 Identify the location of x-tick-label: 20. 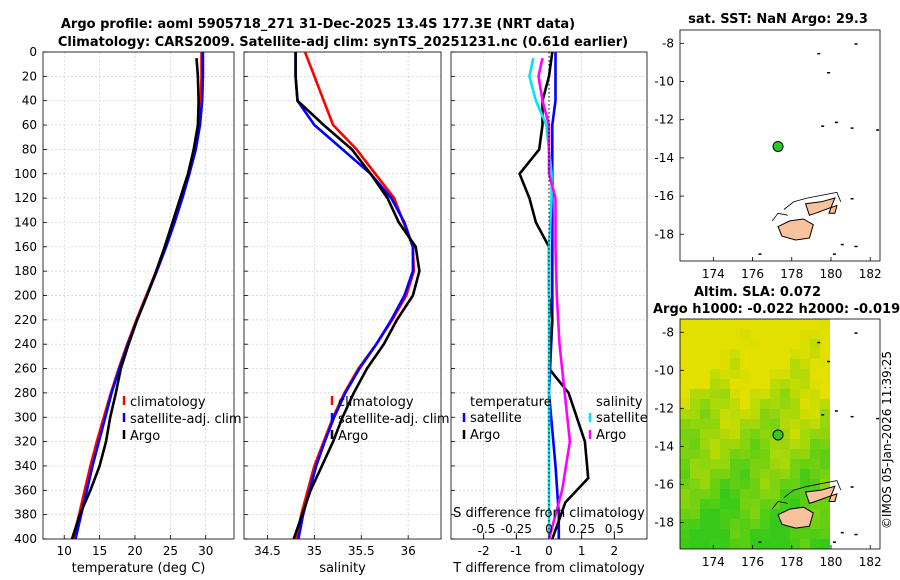
(134, 551).